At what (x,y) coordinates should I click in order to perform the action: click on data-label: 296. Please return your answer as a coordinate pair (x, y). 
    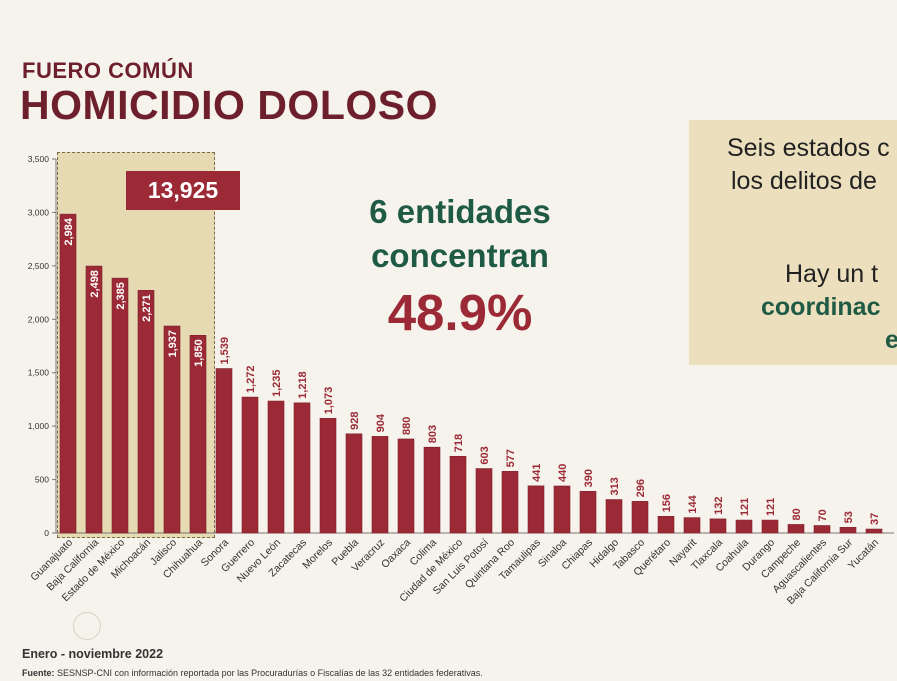
    Looking at the image, I should click on (641, 488).